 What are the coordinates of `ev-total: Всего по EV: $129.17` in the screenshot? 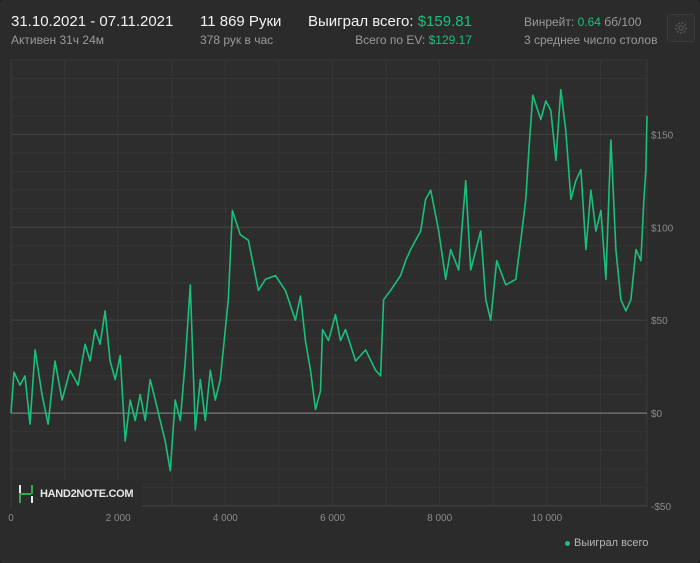 It's located at (413, 40).